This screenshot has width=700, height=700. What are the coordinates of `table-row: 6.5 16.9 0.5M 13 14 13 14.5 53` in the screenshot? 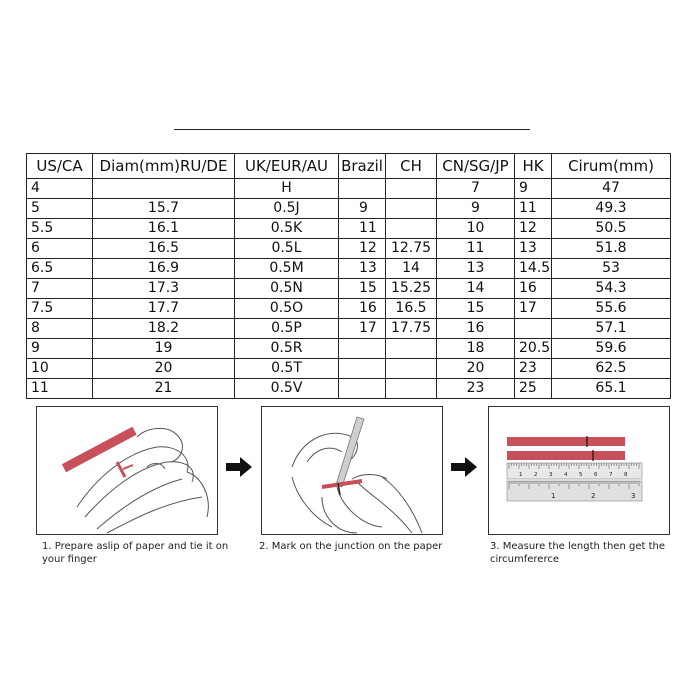 It's located at (348, 268).